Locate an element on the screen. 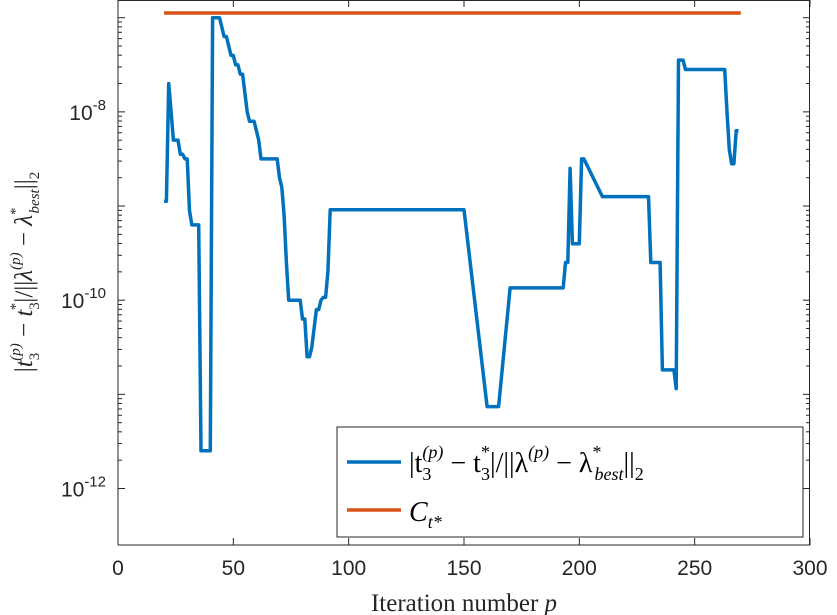 The image size is (837, 615). y-axis-label-text: |t3(p) − t3*|/||λ(p) − λ* best||2 is located at coordinates (25, 272).